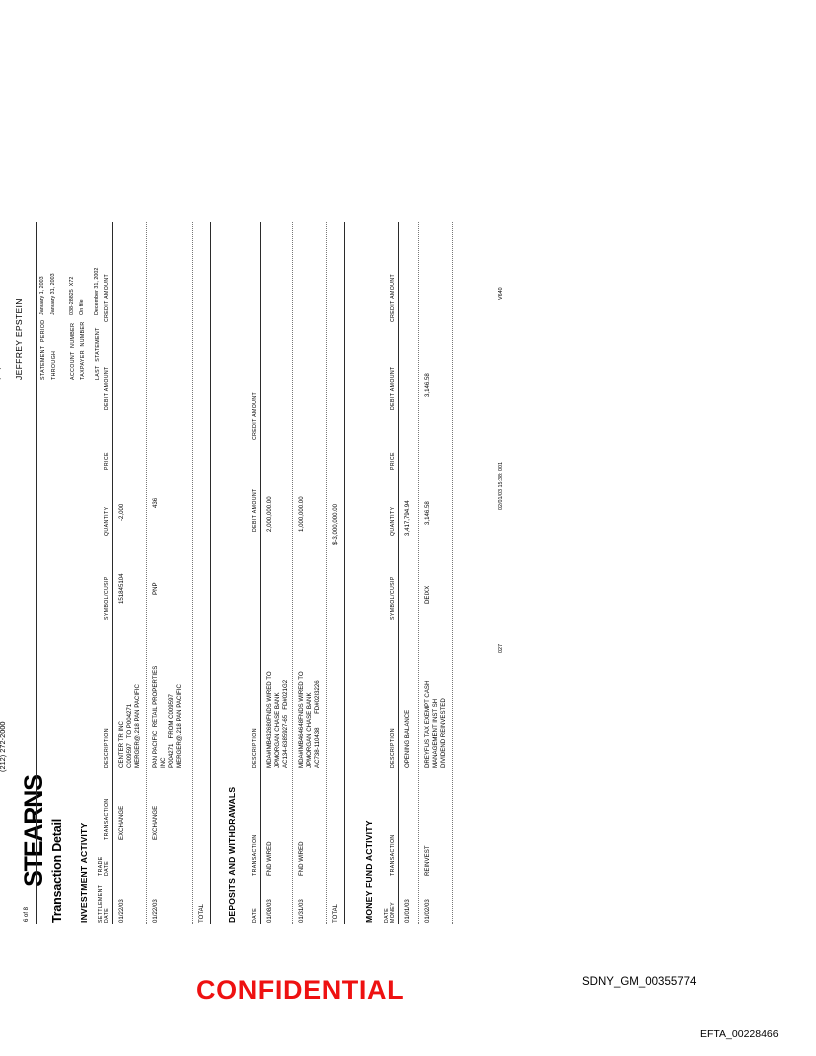  What do you see at coordinates (255, 510) in the screenshot?
I see `dep-col-debit: DEBIT AMOUNT` at bounding box center [255, 510].